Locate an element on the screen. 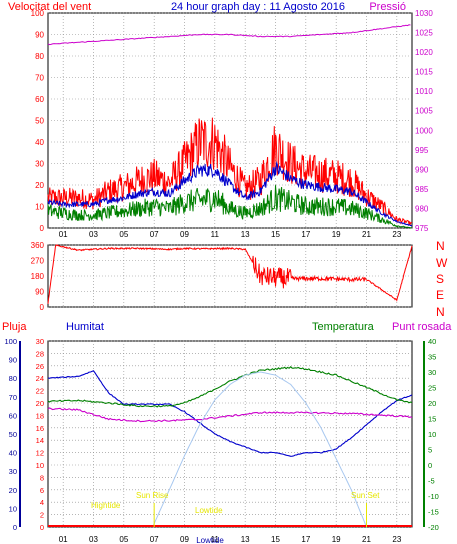 Image resolution: width=457 pixels, height=544 pixels. rain-tick-label: 12 is located at coordinates (40, 453).